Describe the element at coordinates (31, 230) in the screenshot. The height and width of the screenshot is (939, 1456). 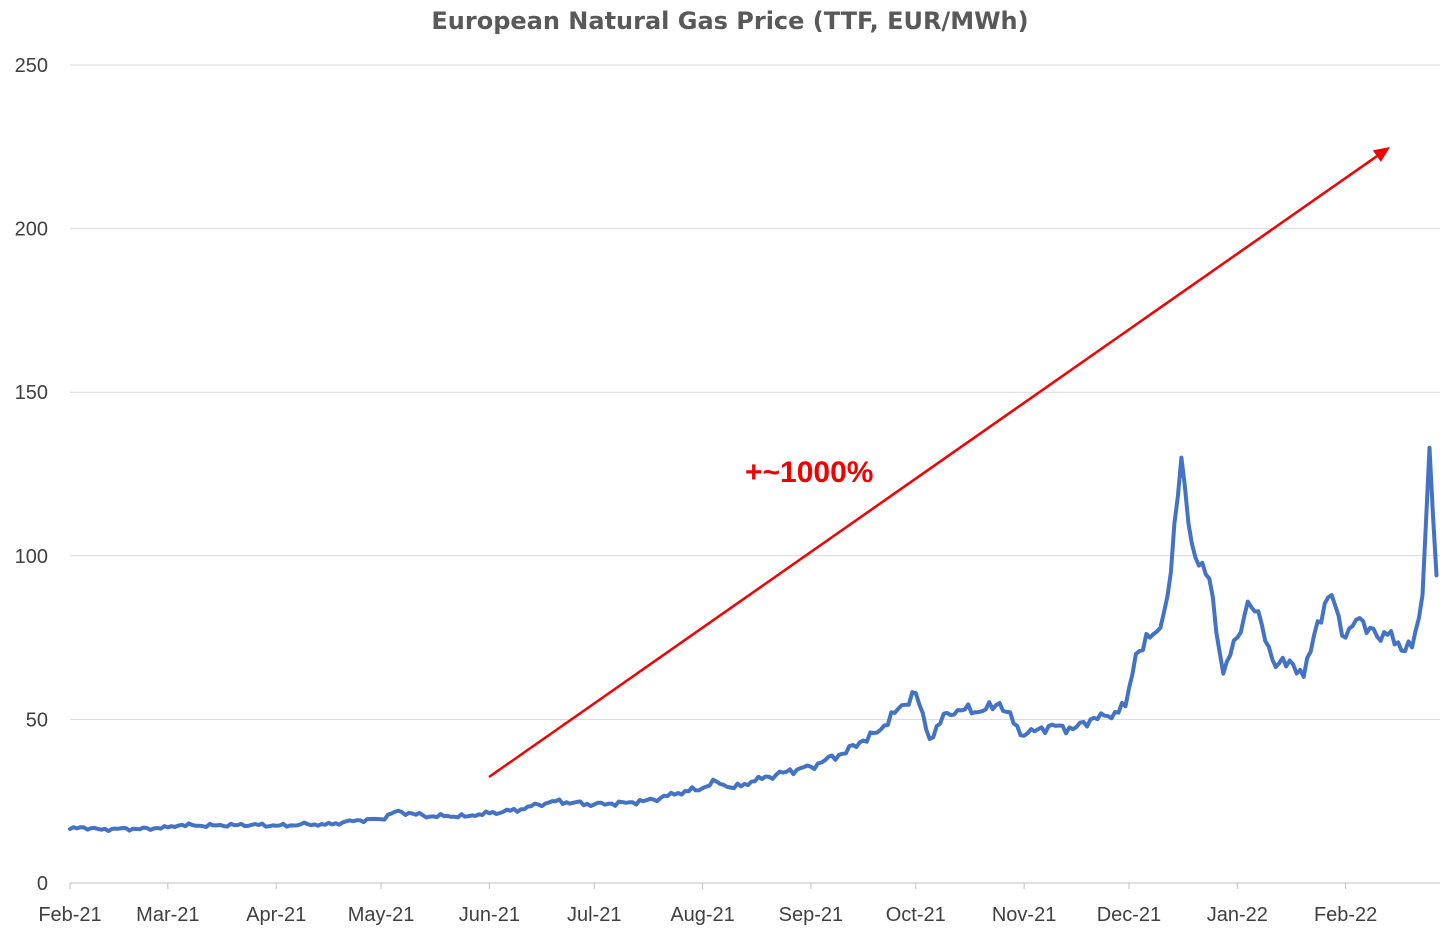
I see `y-tick-label: 200` at that location.